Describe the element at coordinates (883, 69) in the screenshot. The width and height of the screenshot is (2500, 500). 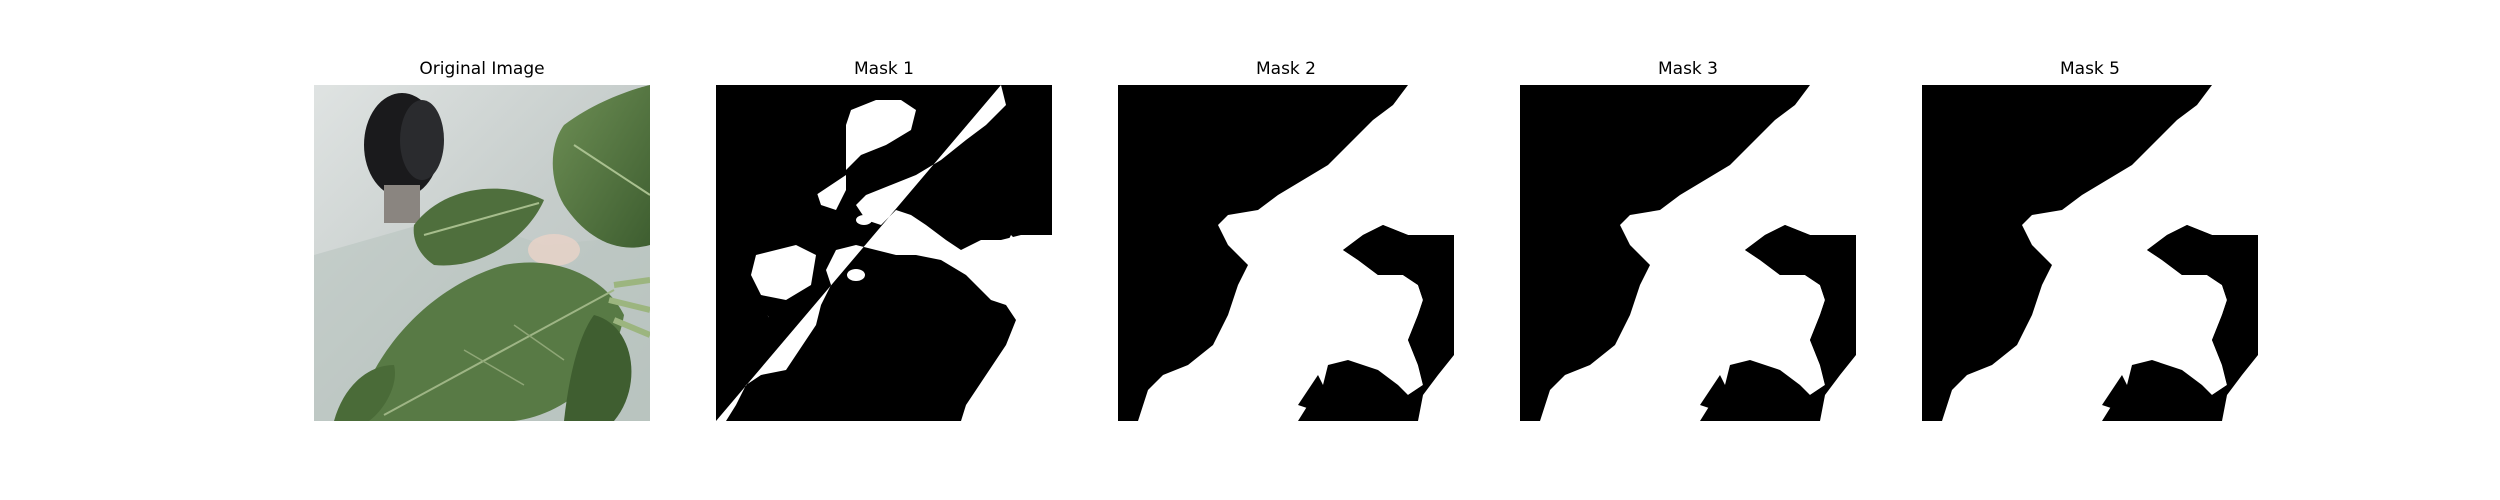
I see `panel-title-mask-1: Mask 1` at that location.